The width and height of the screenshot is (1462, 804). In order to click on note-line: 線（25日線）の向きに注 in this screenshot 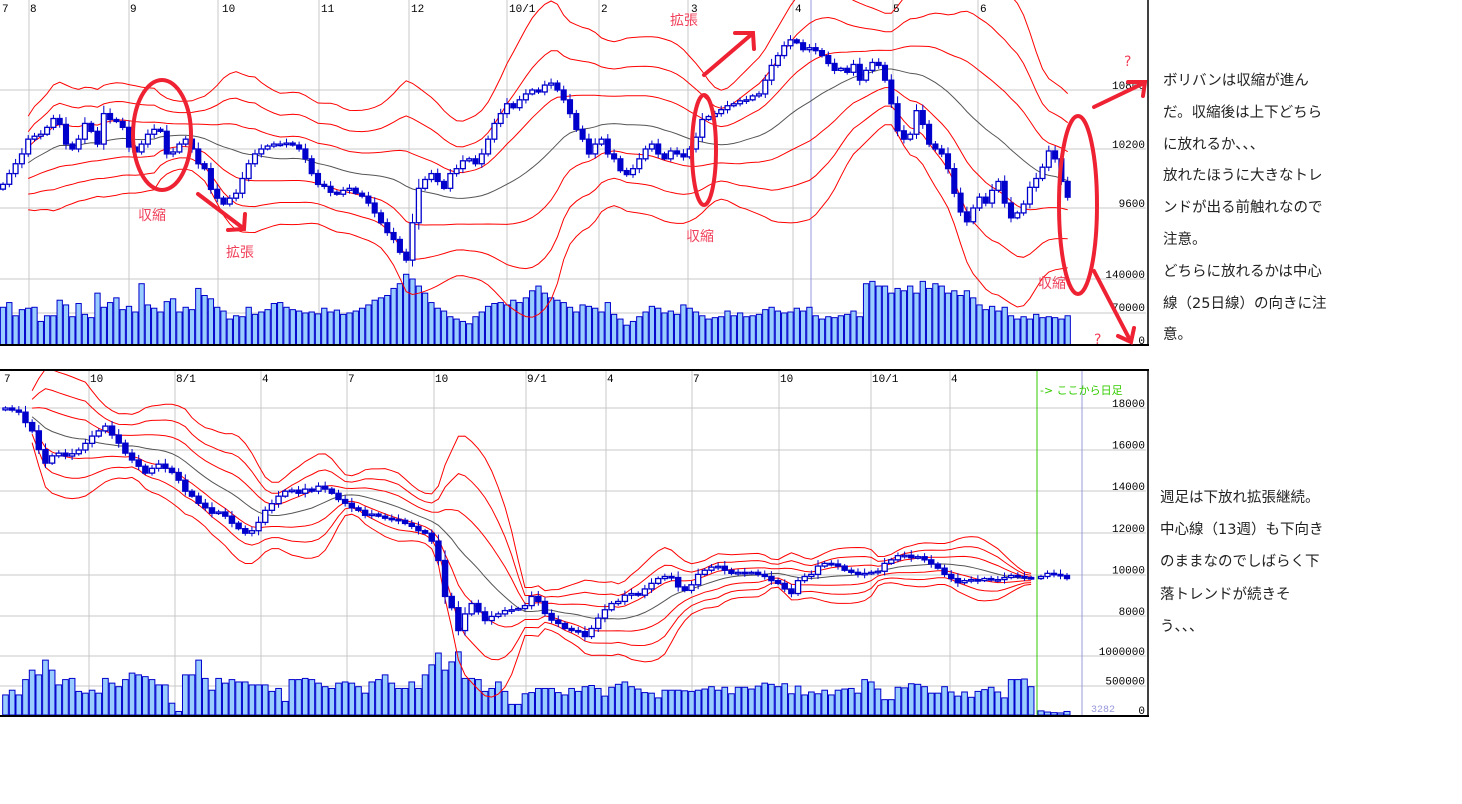, I will do `click(1245, 303)`.